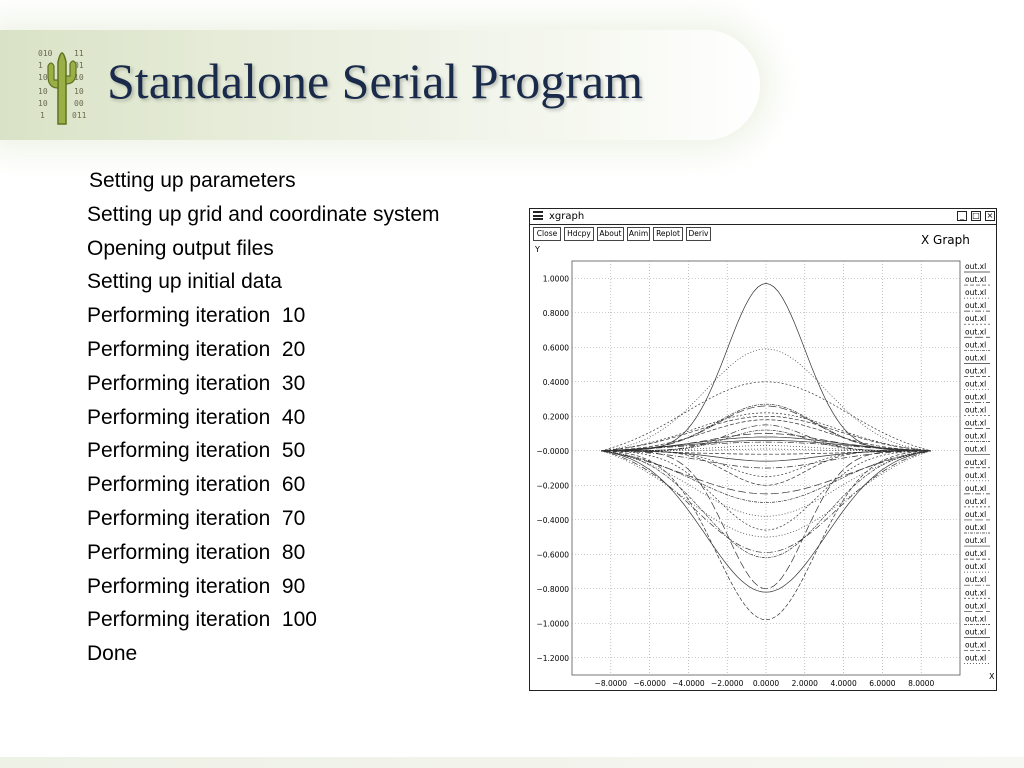 This screenshot has height=768, width=1024. Describe the element at coordinates (263, 214) in the screenshot. I see `output-line: Setting up grid and coordinate system` at that location.